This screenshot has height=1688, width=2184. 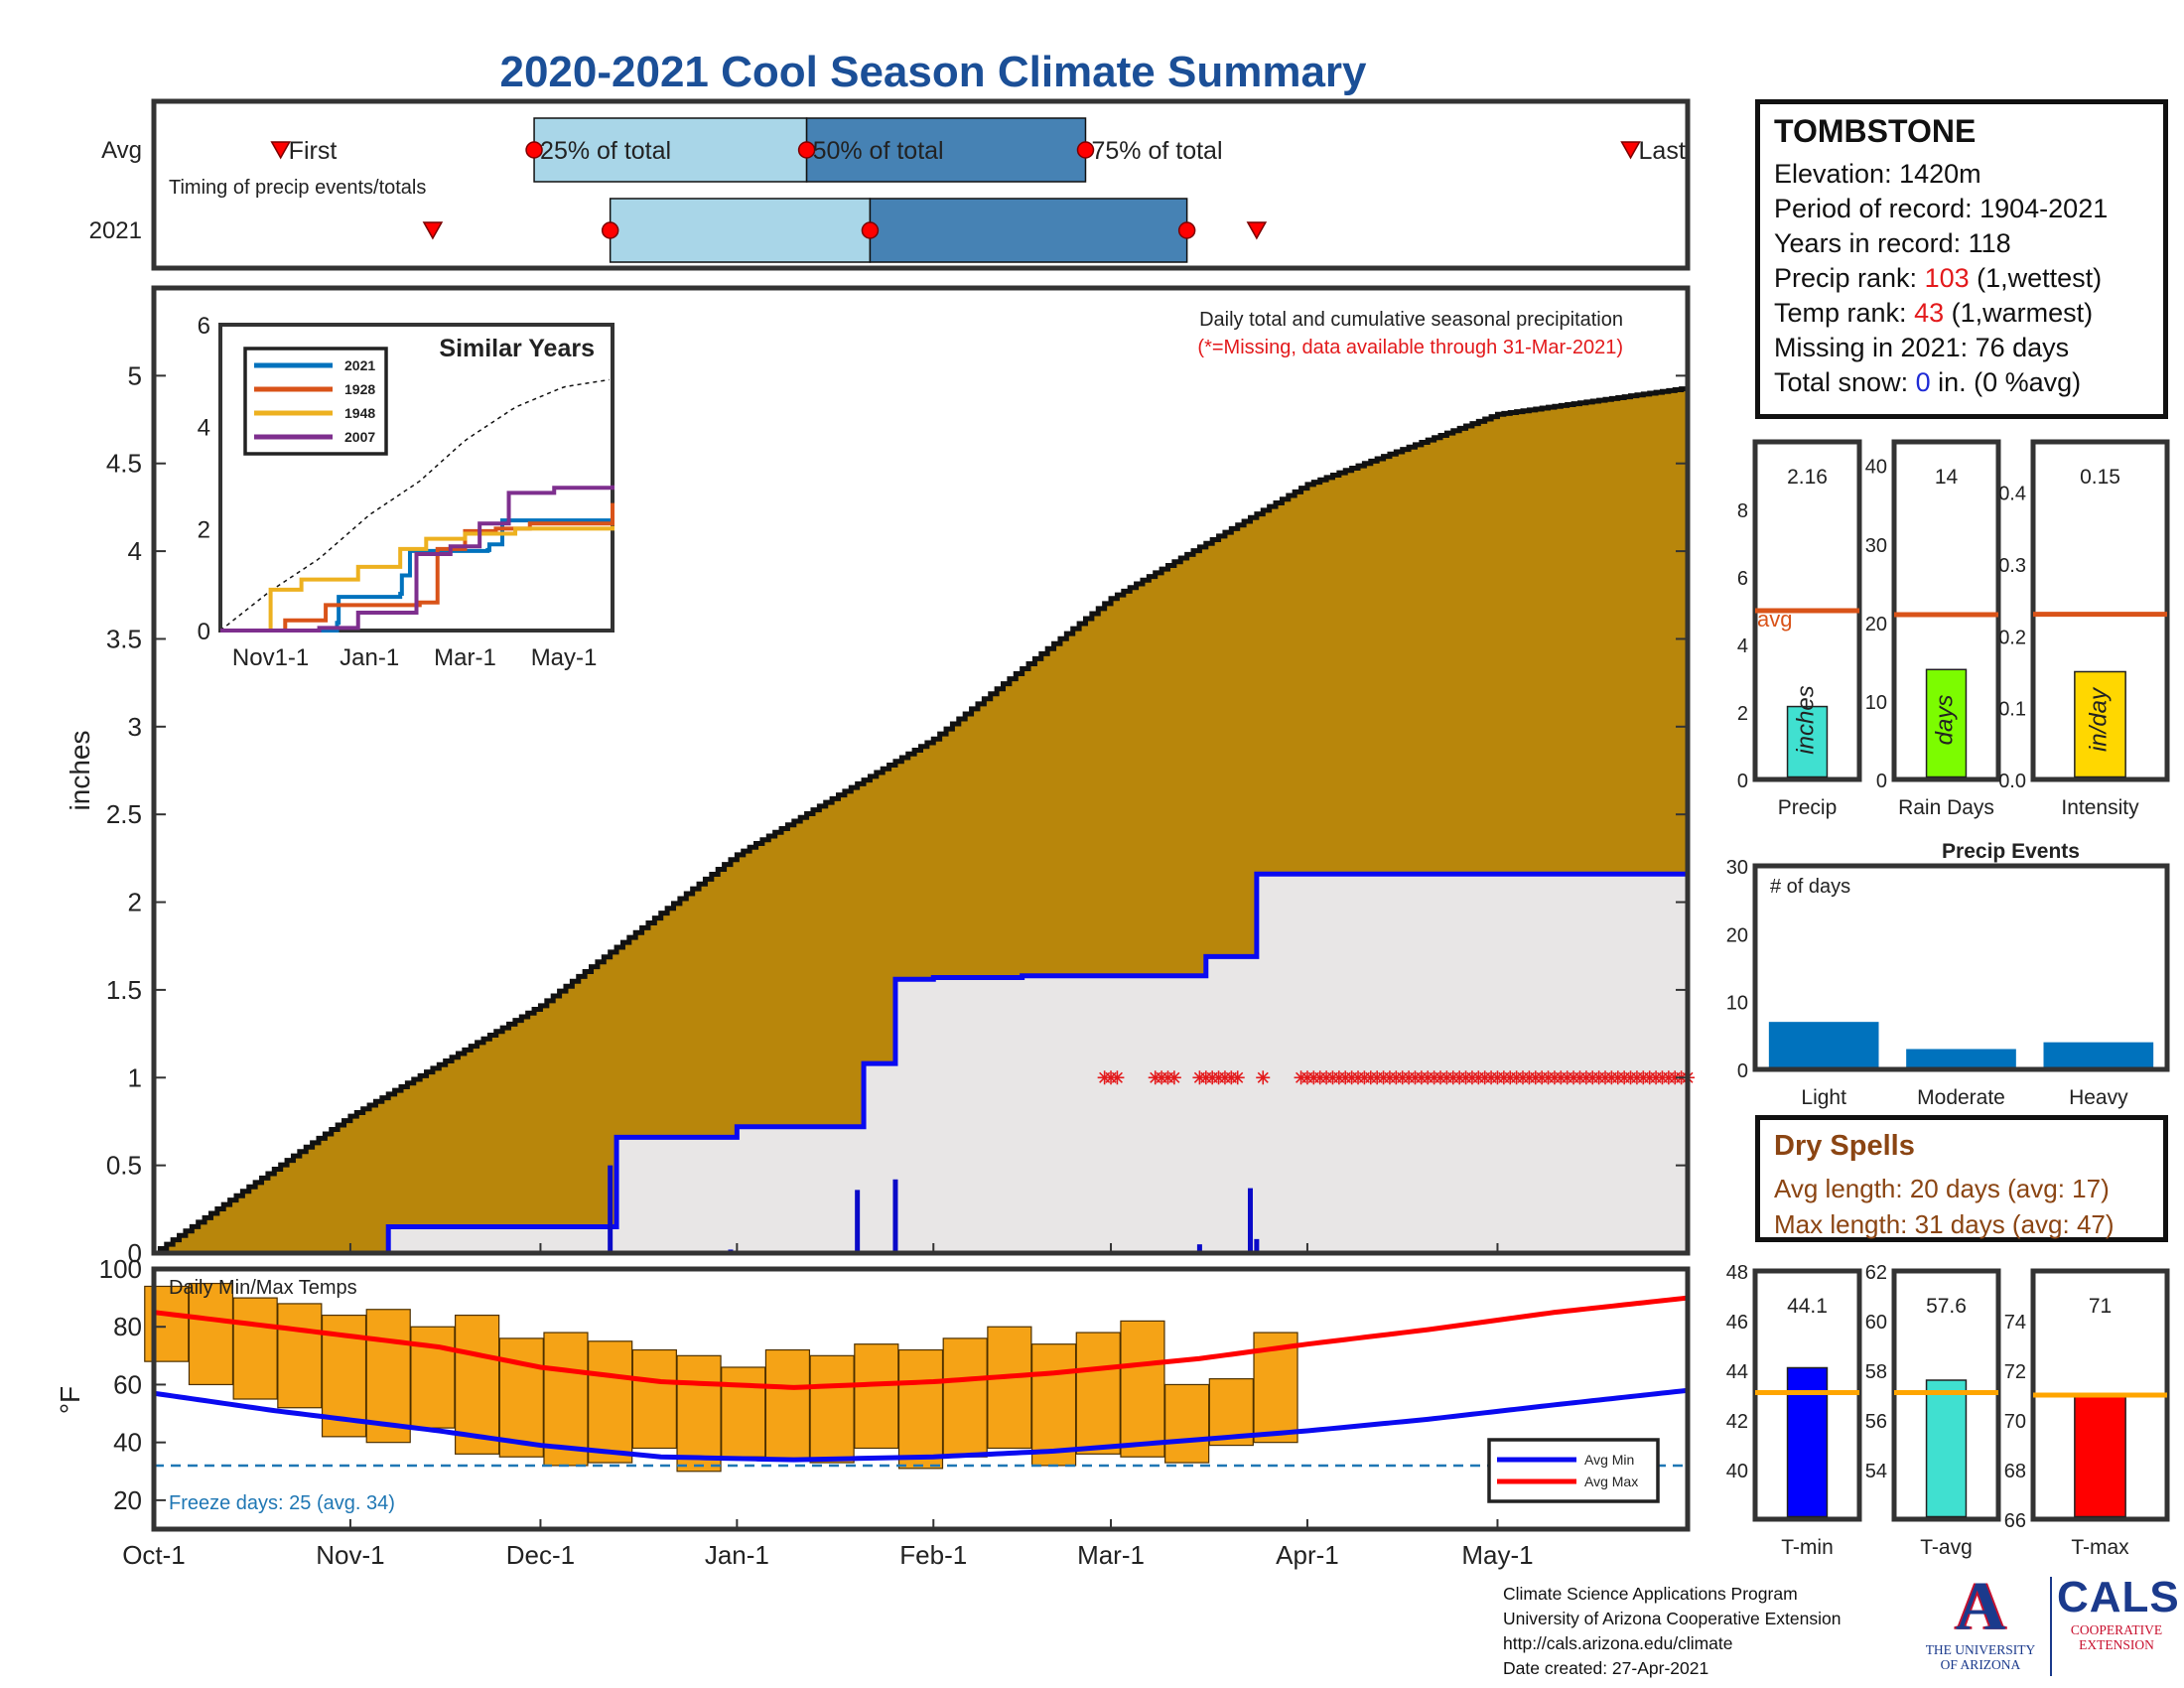 What do you see at coordinates (1923, 382) in the screenshot?
I see `snow-value: 0` at bounding box center [1923, 382].